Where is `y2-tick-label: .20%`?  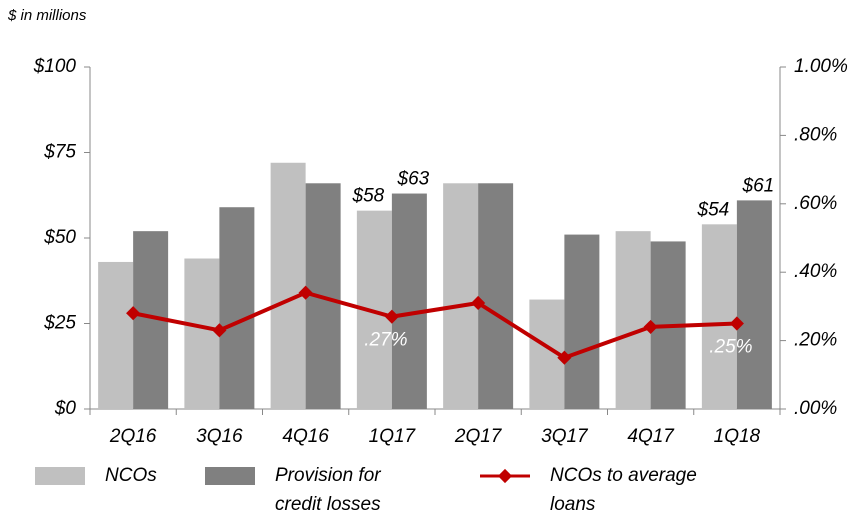
y2-tick-label: .20% is located at coordinates (815, 340).